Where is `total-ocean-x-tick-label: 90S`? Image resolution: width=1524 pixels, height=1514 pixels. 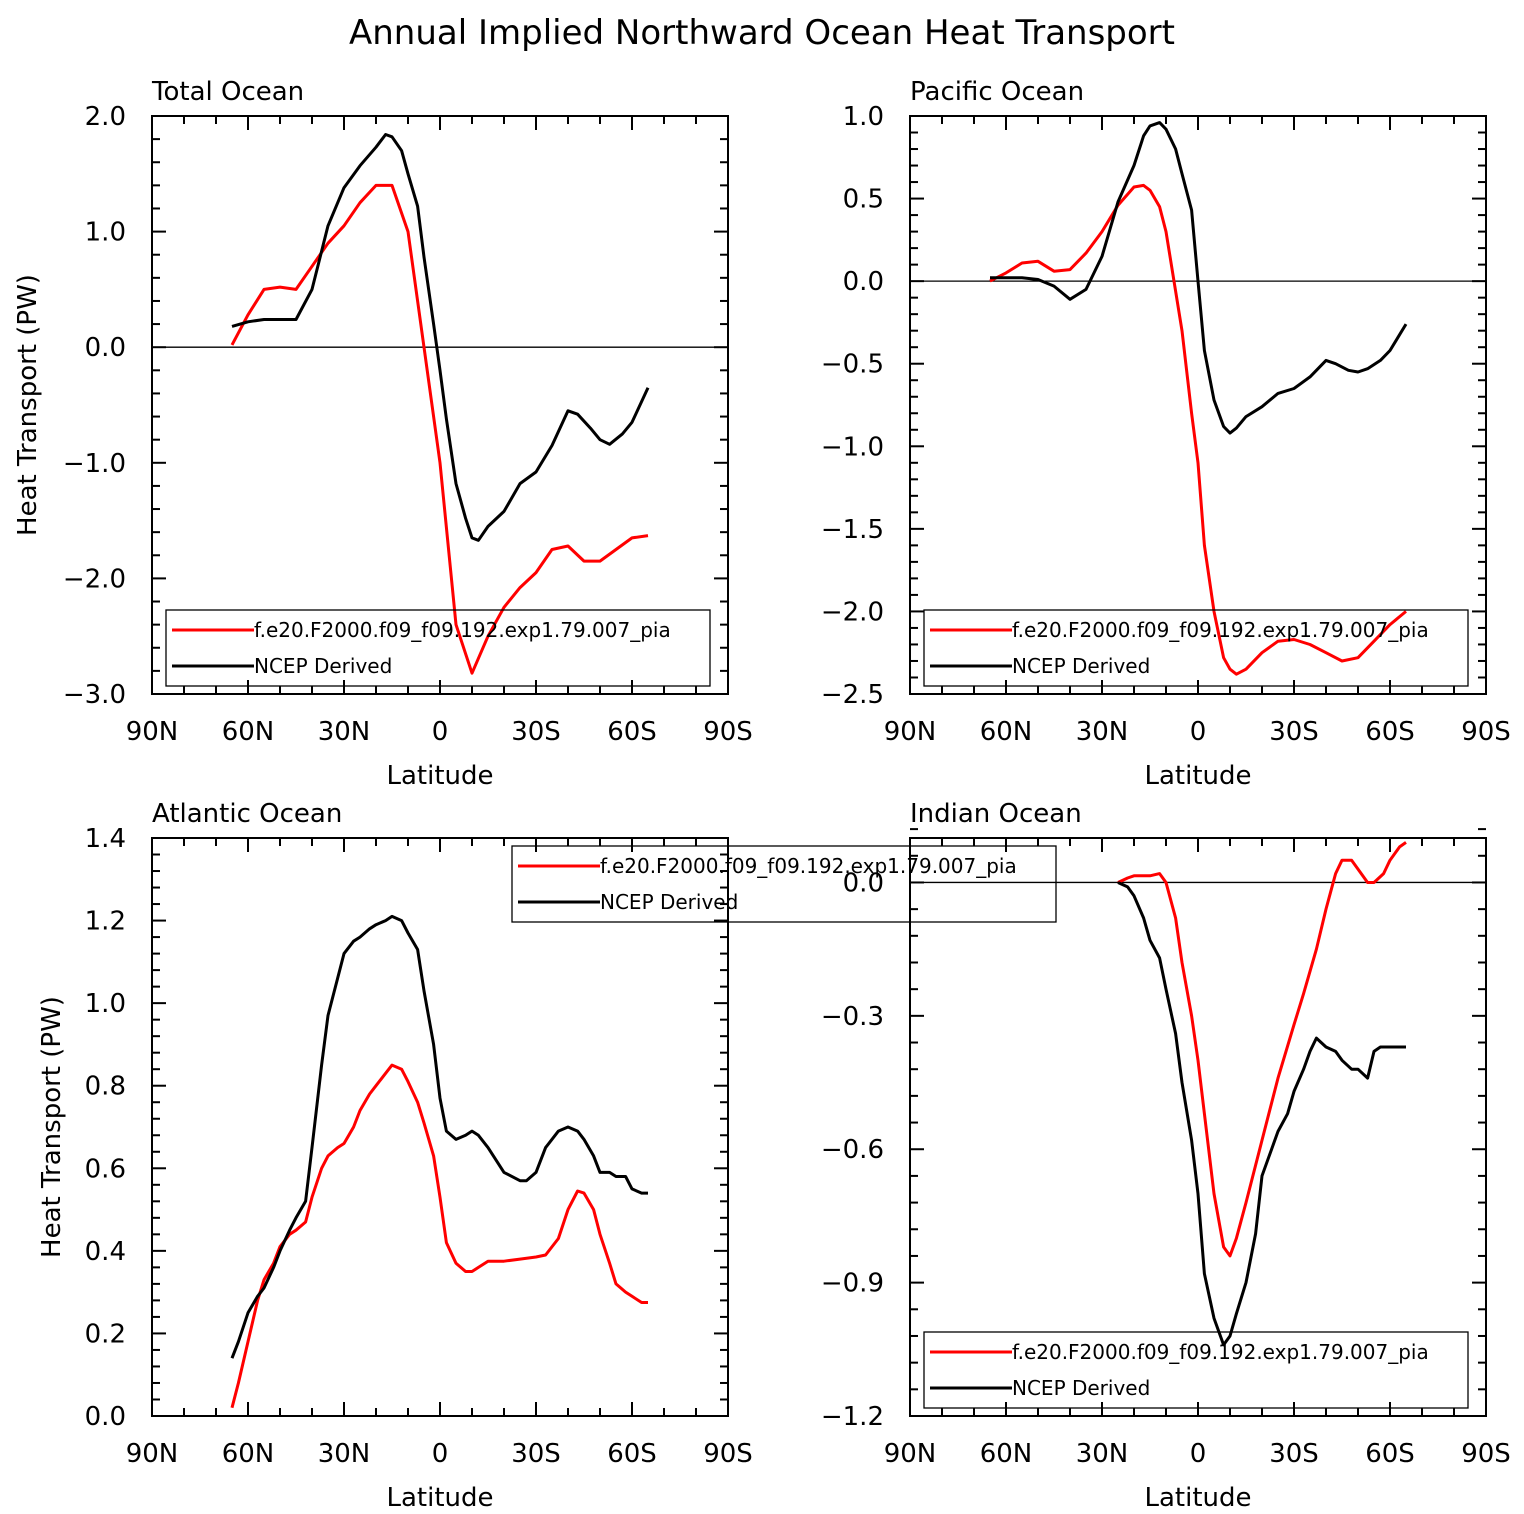
total-ocean-x-tick-label: 90S is located at coordinates (728, 732).